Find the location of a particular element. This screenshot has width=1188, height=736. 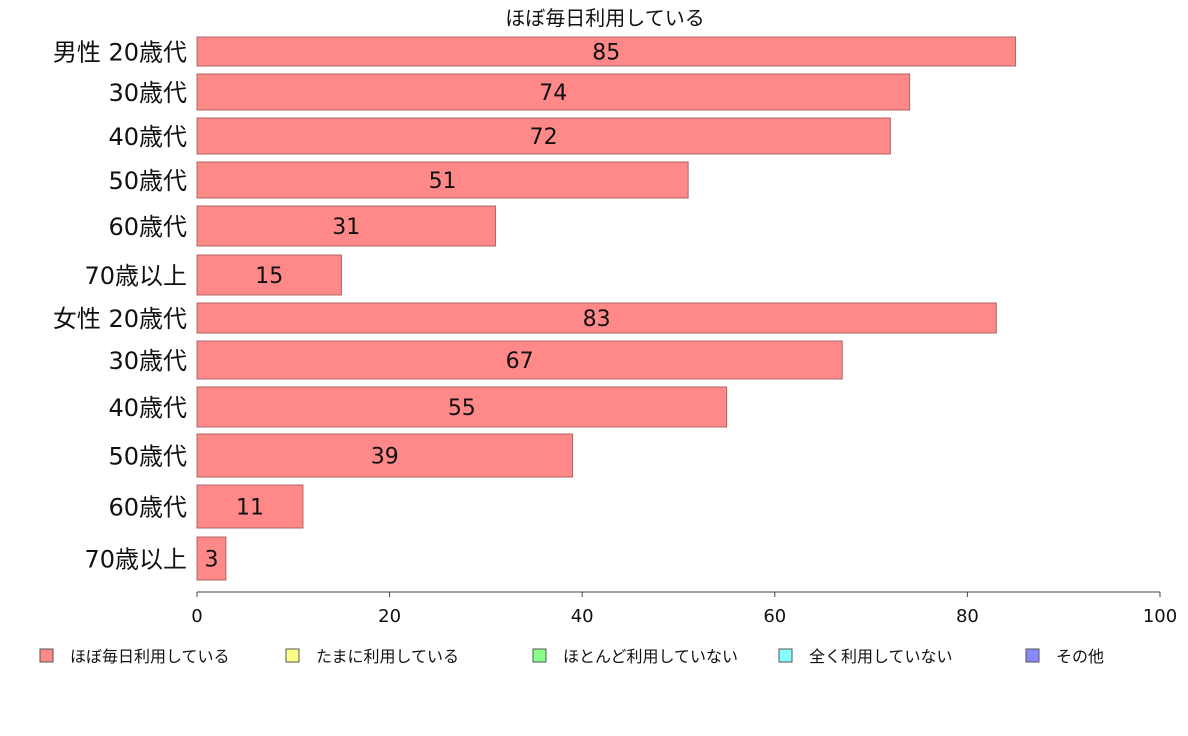

x-tick-label: 0 is located at coordinates (196, 616).